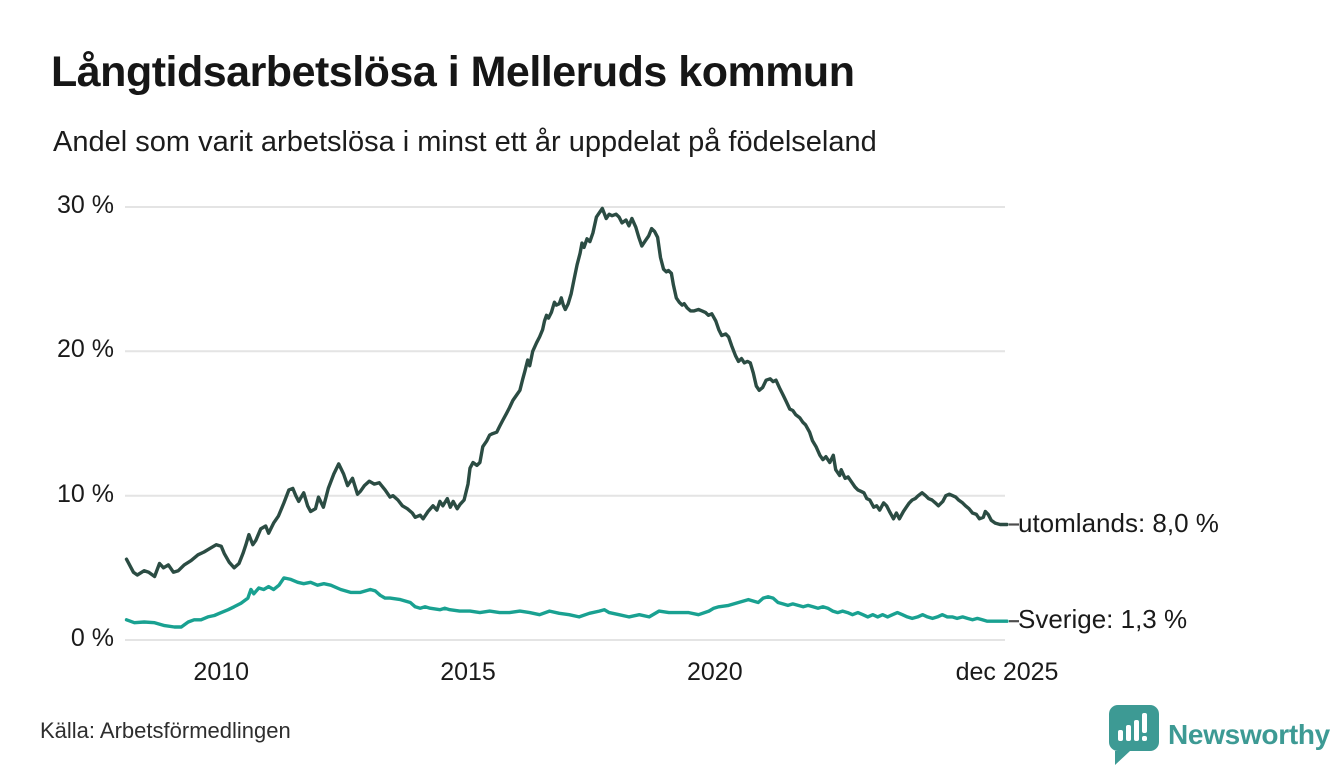 This screenshot has width=1340, height=780. I want to click on Sverige-line, so click(566, 602).